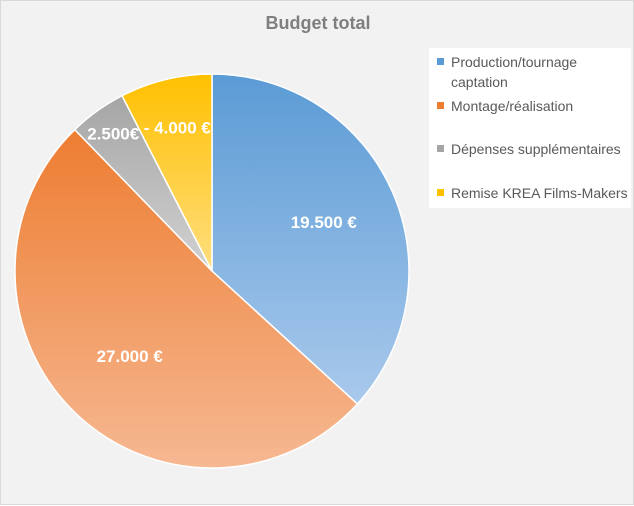 This screenshot has height=506, width=634. Describe the element at coordinates (130, 356) in the screenshot. I see `data-label-montage: 27.000 €` at that location.